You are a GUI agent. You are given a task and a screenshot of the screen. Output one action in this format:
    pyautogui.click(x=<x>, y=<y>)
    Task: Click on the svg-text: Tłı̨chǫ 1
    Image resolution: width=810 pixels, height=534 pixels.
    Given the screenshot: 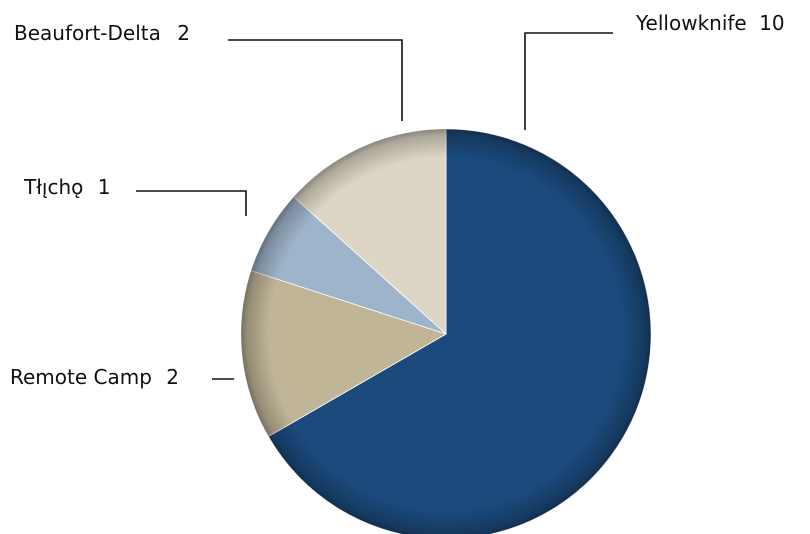 What is the action you would take?
    pyautogui.click(x=66, y=187)
    